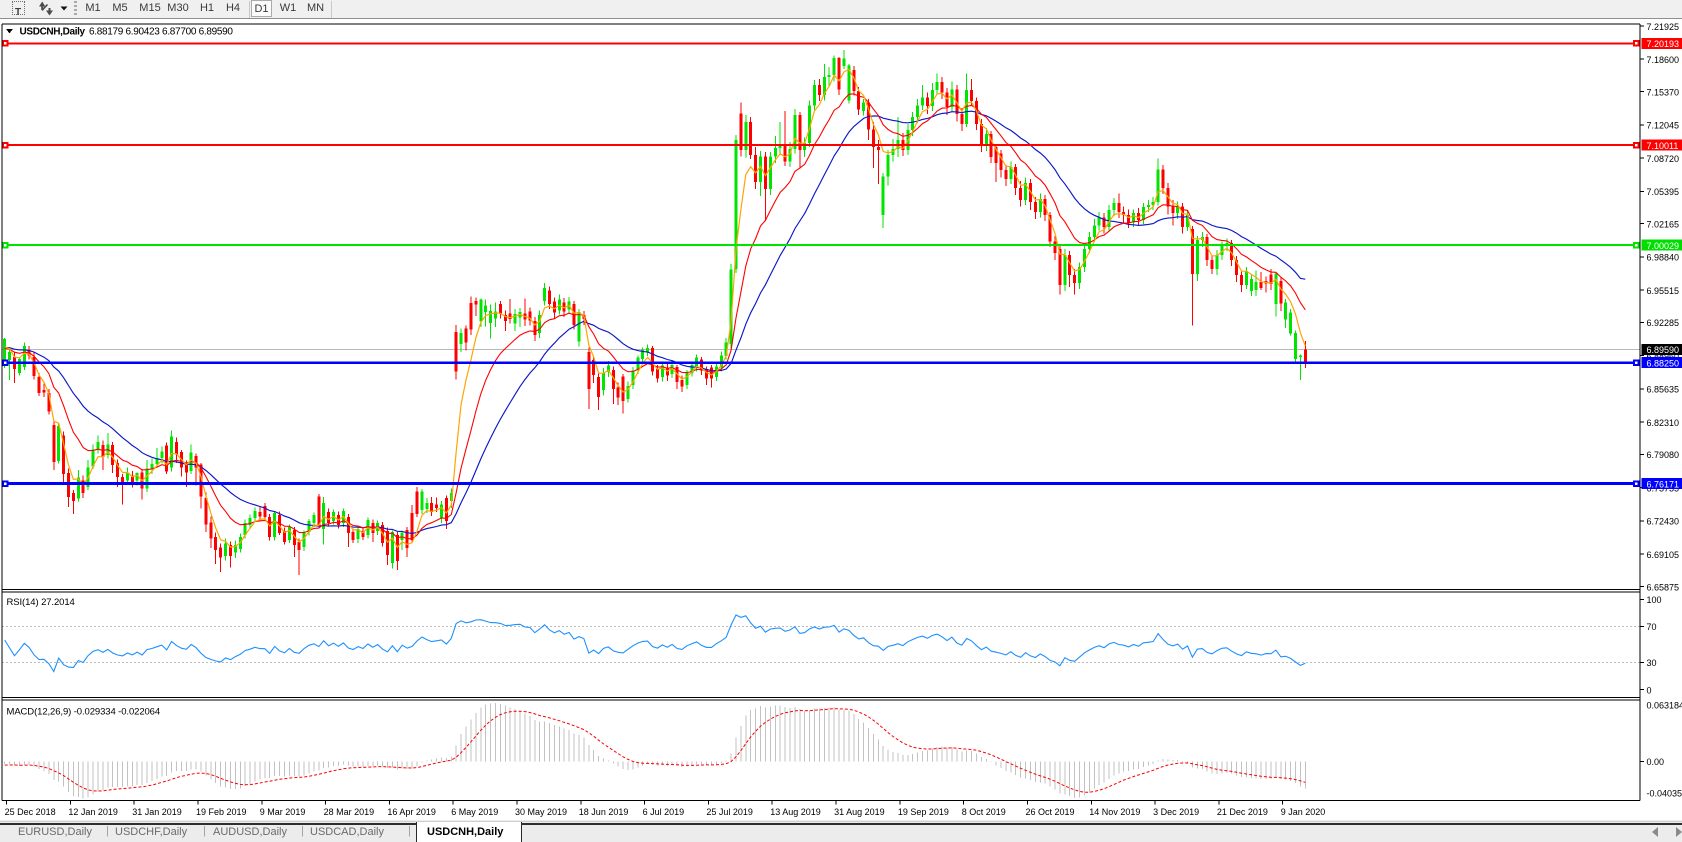 This screenshot has height=842, width=1682. I want to click on svg-text: 0, so click(1649, 690).